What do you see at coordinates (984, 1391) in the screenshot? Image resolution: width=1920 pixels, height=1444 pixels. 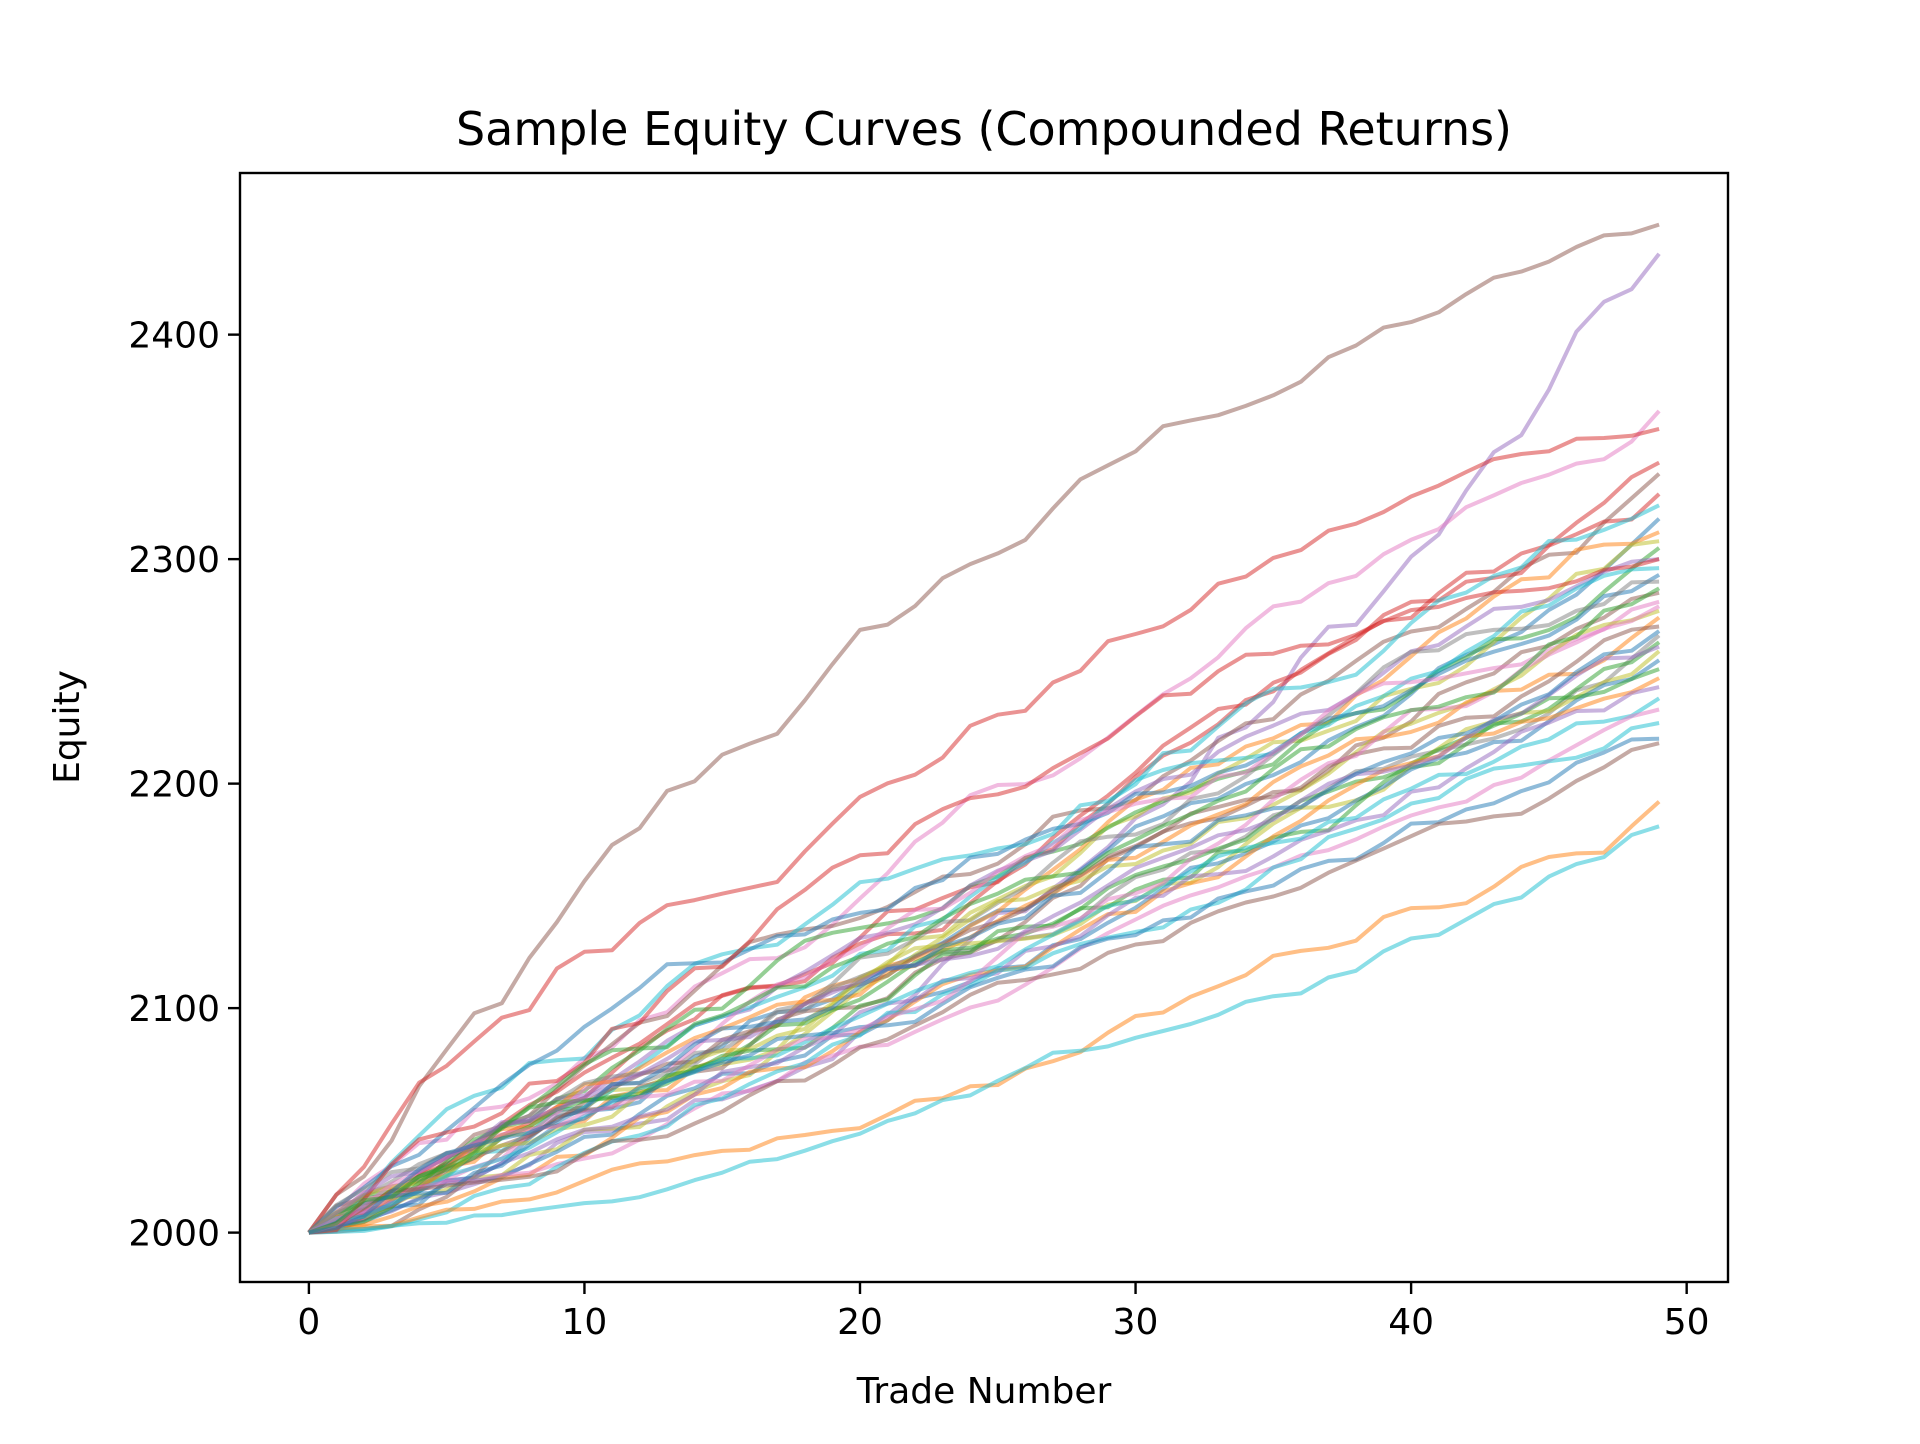 I see `x-axis-label: Trade Number` at bounding box center [984, 1391].